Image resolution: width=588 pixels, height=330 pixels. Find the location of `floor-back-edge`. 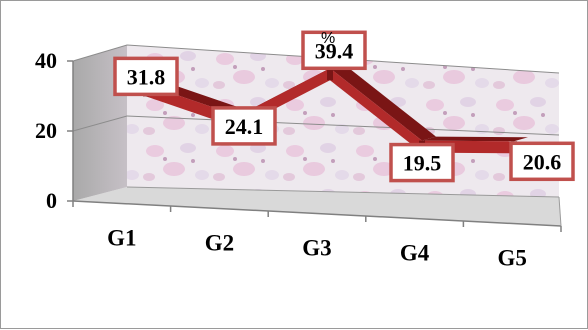

floor-back-edge is located at coordinates (343, 192).